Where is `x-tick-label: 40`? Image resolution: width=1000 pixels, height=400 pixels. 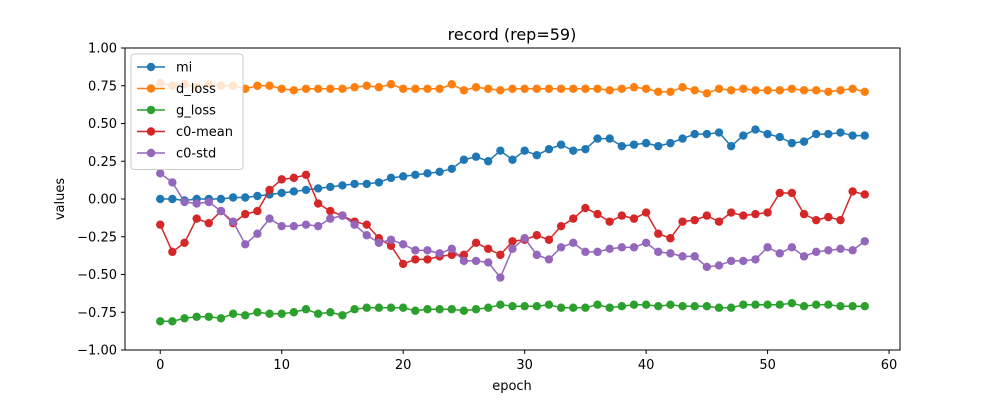
x-tick-label: 40 is located at coordinates (646, 365).